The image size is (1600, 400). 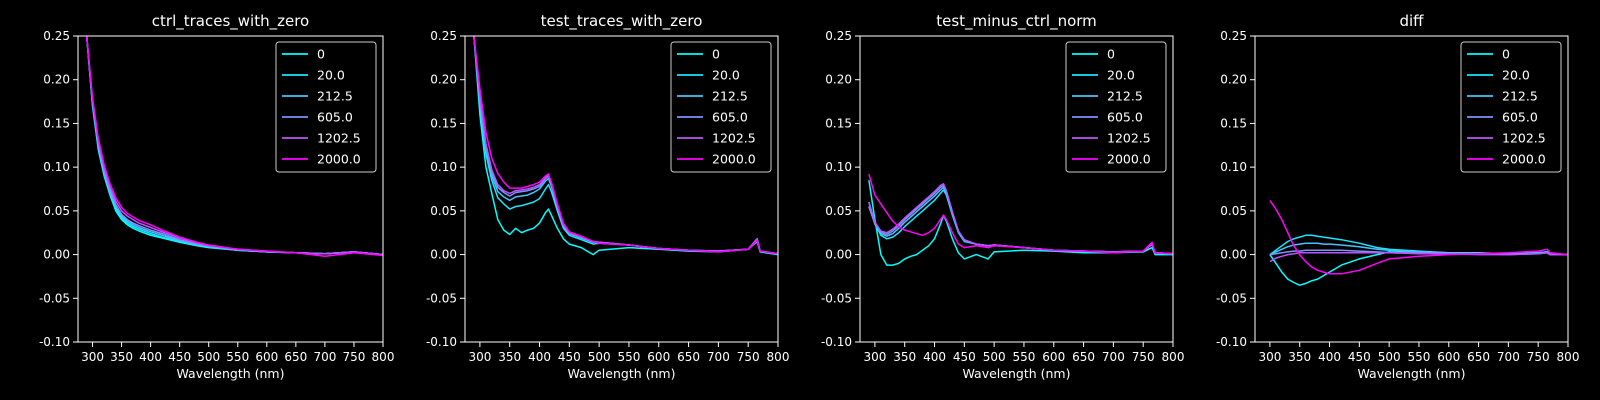 I want to click on series-line-20.0, so click(x=1020, y=222).